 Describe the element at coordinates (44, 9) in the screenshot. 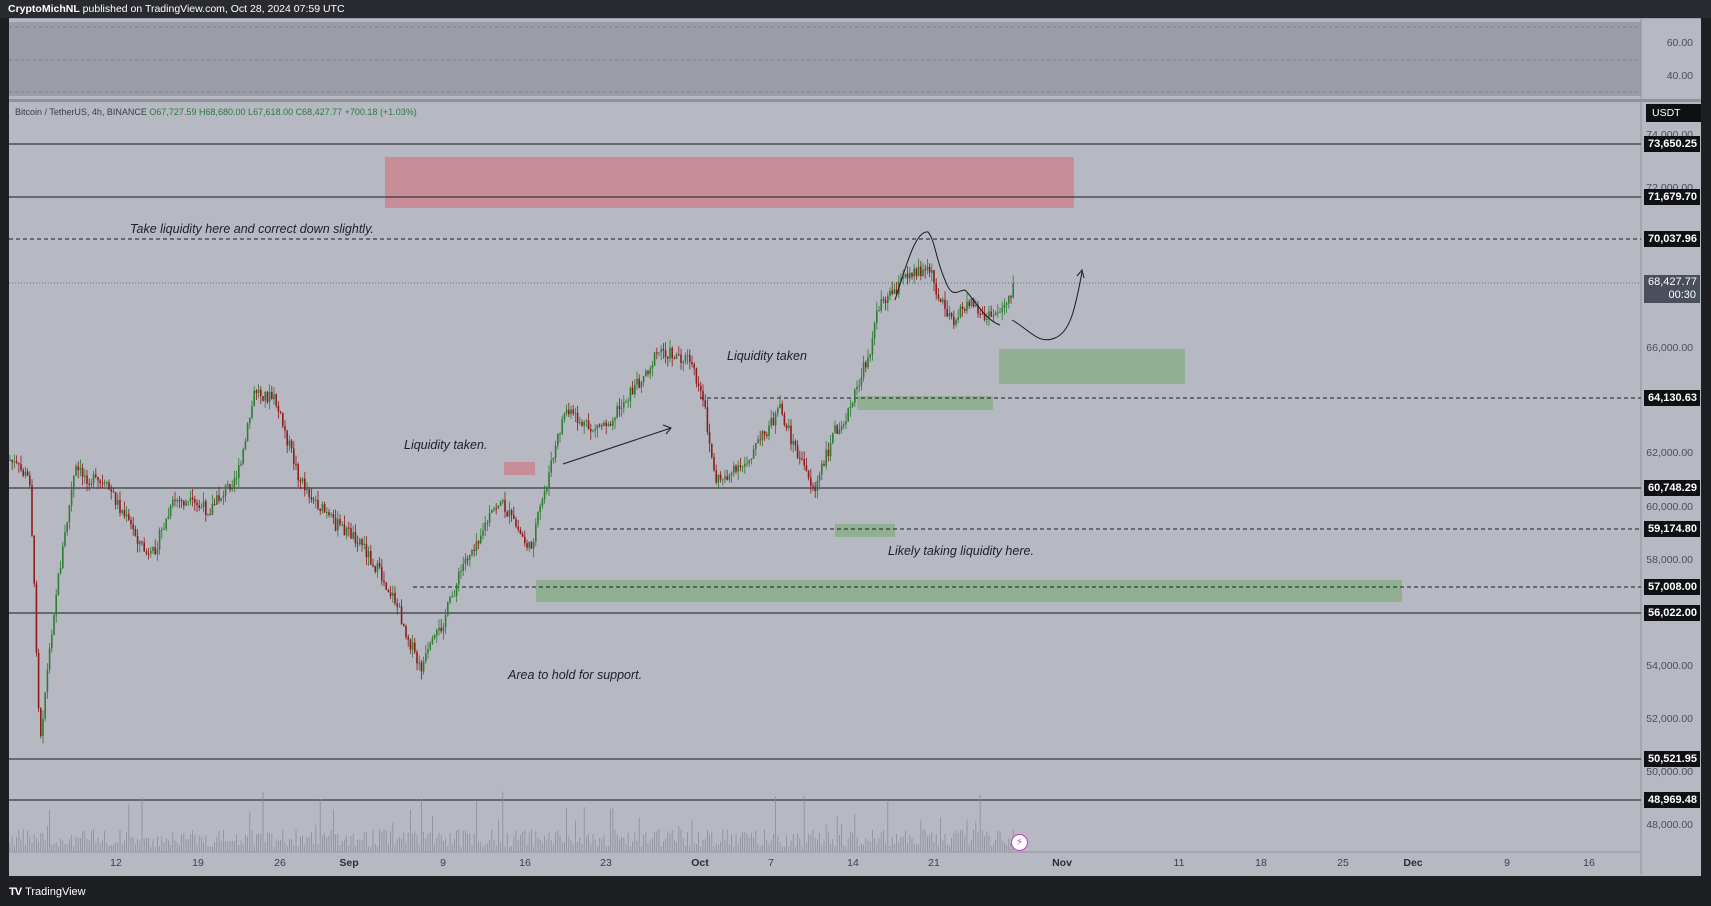

I see `publisher-name: CryptoMichNL` at that location.